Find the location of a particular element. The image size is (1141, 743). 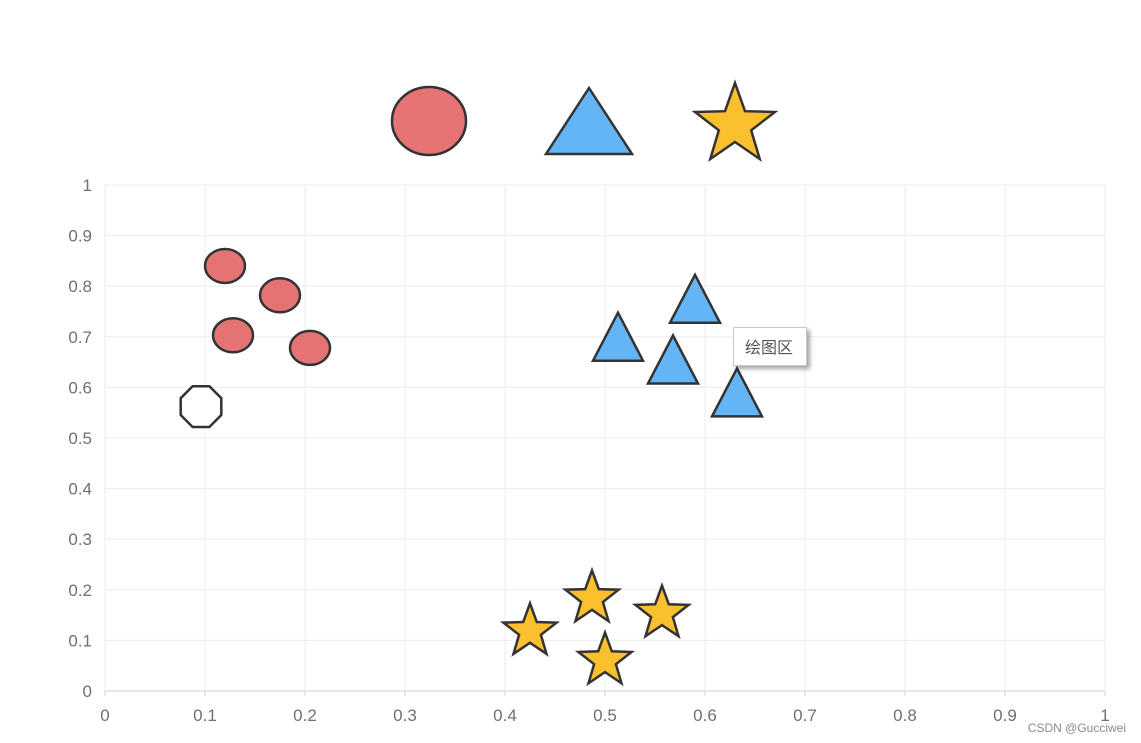

legend is located at coordinates (584, 121).